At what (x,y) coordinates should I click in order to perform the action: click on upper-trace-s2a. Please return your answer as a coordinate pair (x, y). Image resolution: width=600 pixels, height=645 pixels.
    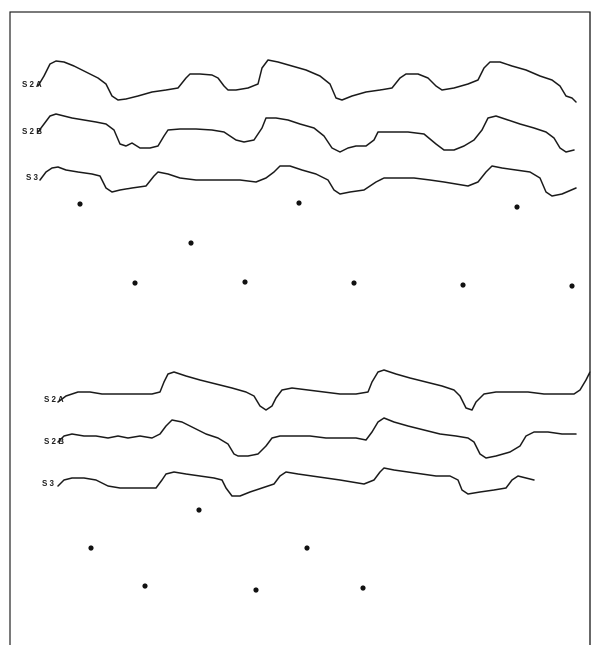
    Looking at the image, I should click on (307, 81).